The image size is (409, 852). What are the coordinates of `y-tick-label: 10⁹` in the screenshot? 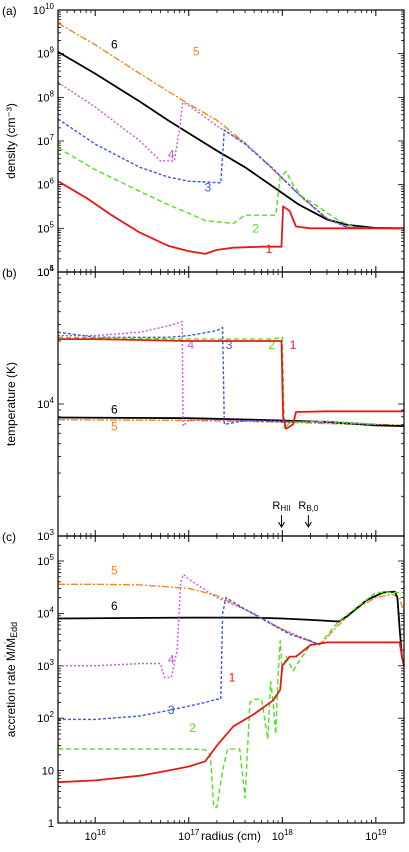 It's located at (45, 53).